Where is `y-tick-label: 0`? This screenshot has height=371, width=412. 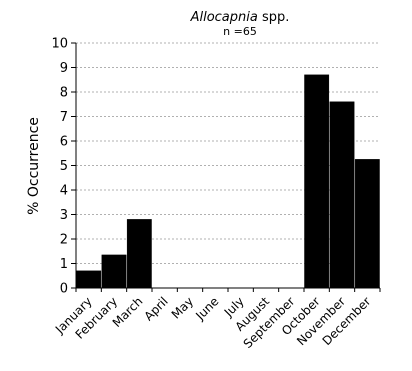
y-tick-label: 0 is located at coordinates (64, 289).